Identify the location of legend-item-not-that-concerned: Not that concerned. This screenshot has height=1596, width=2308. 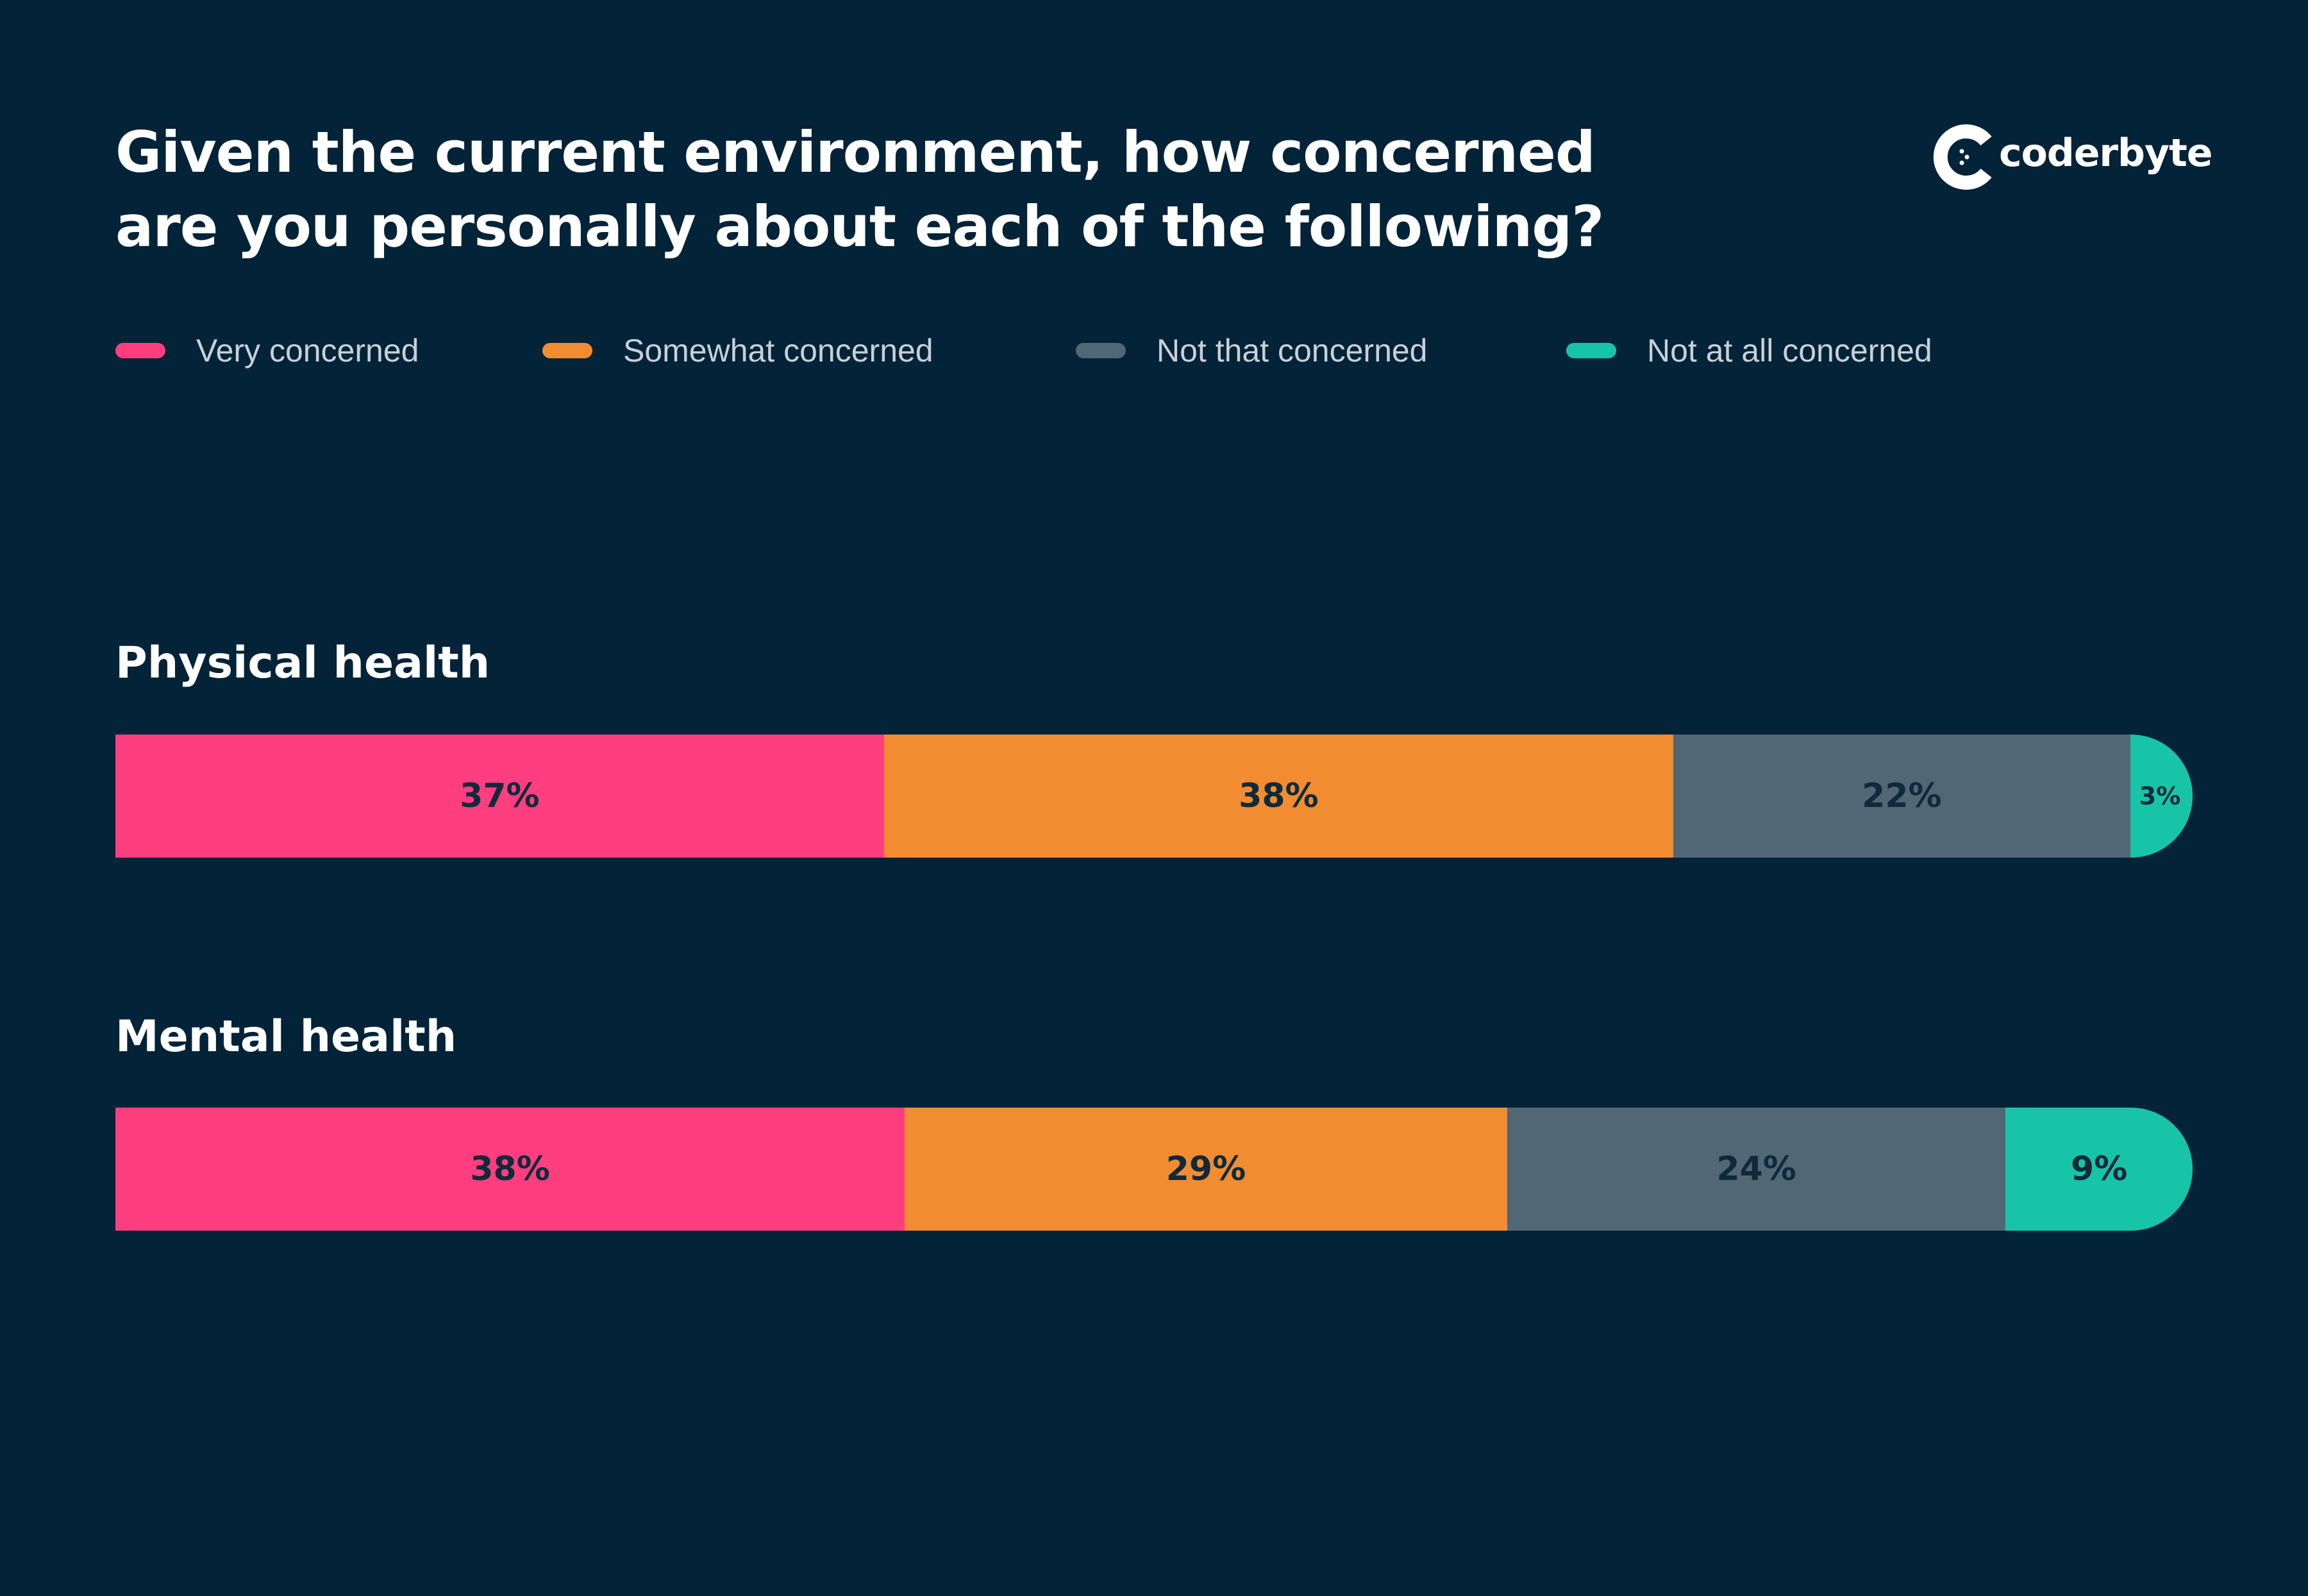
(1252, 351).